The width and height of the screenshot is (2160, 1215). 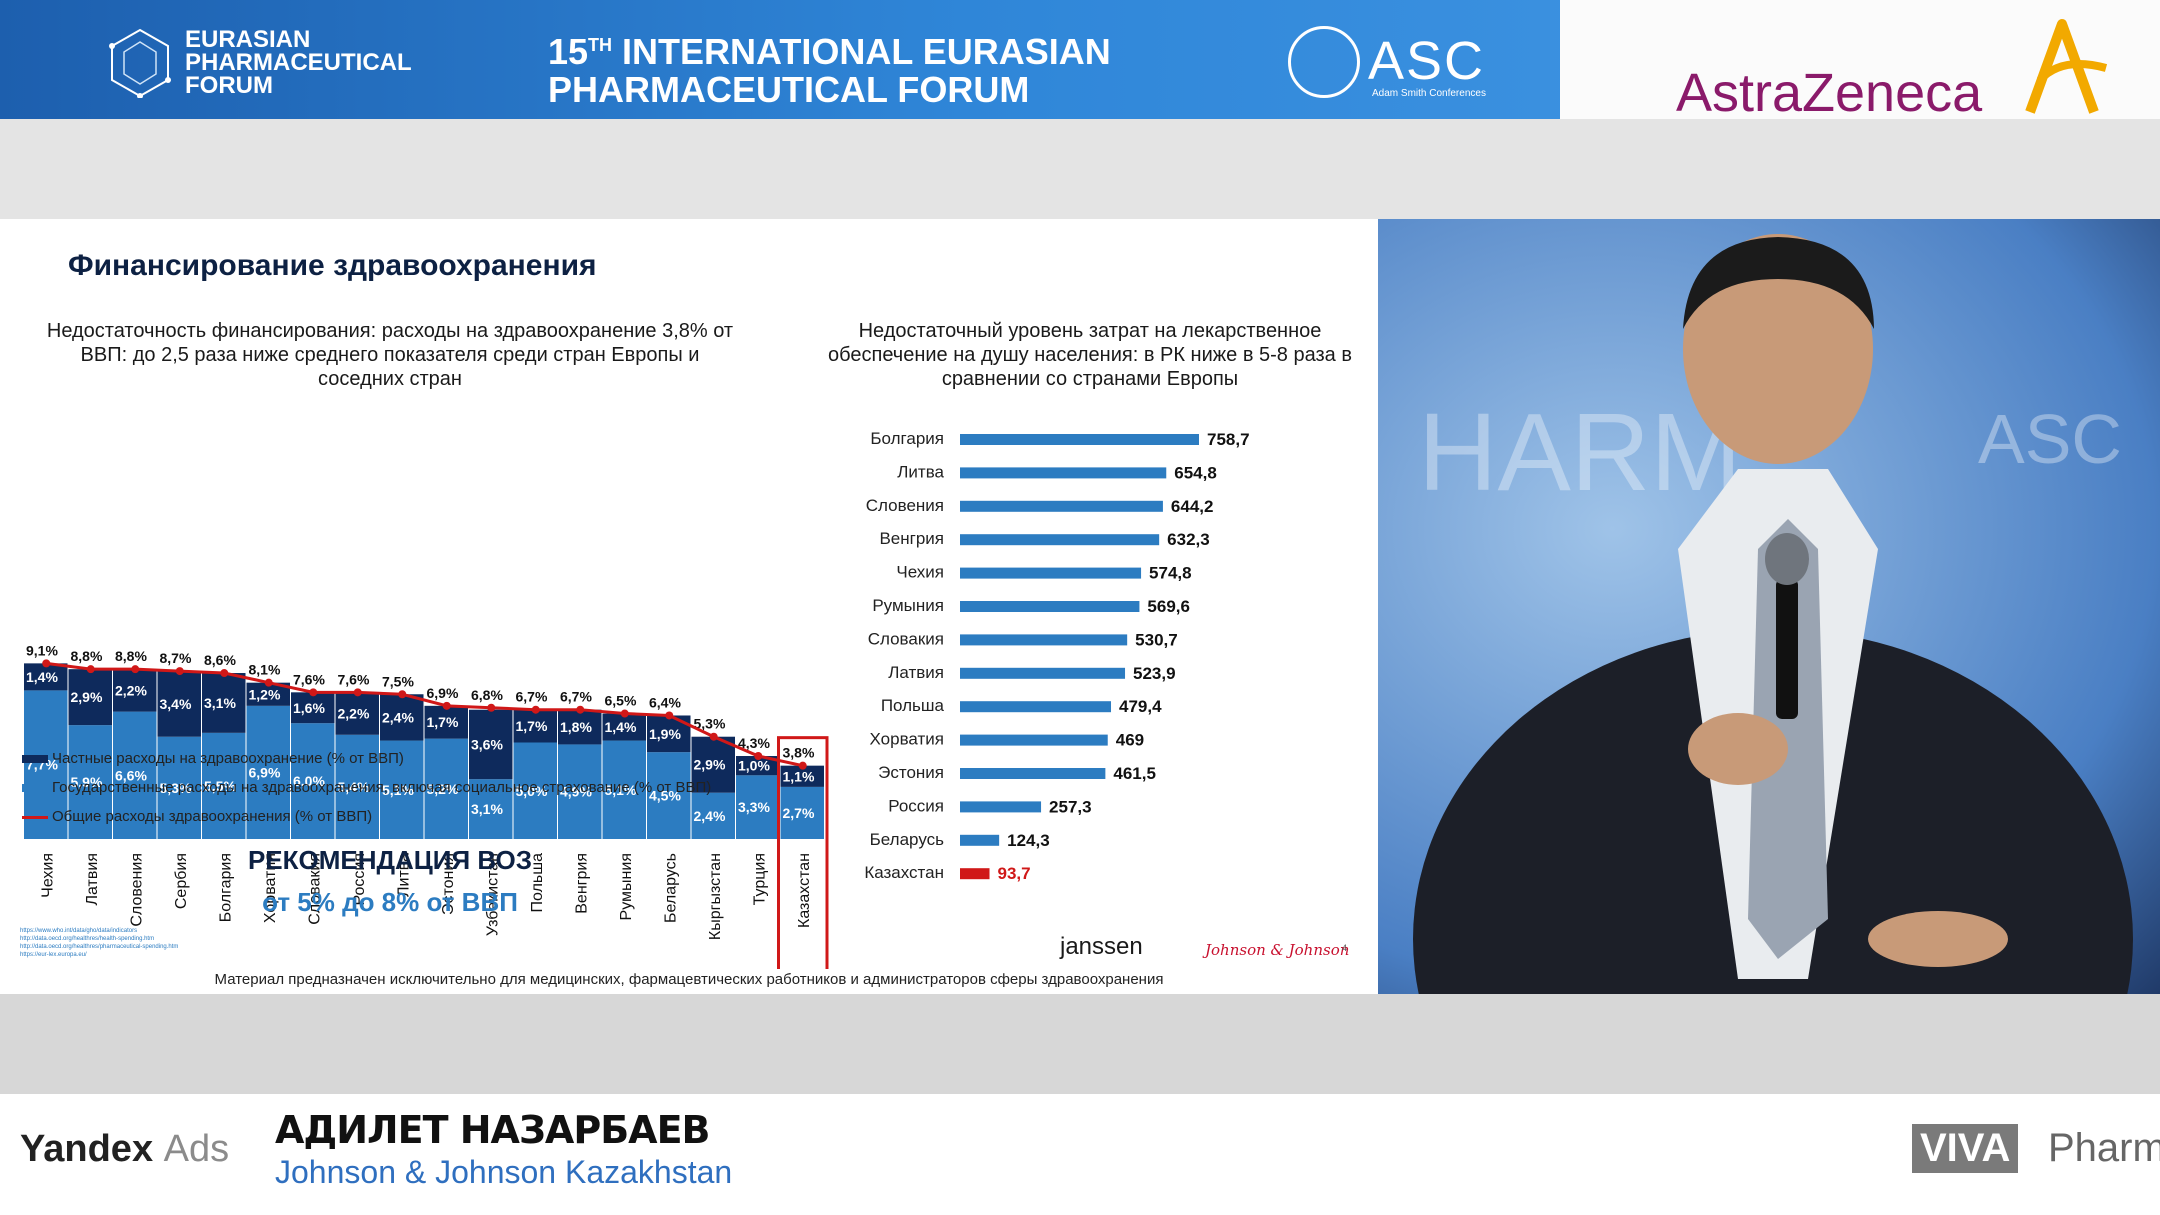 What do you see at coordinates (504, 1172) in the screenshot?
I see `speaker-company: Johnson & Johnson Kazakhstan` at bounding box center [504, 1172].